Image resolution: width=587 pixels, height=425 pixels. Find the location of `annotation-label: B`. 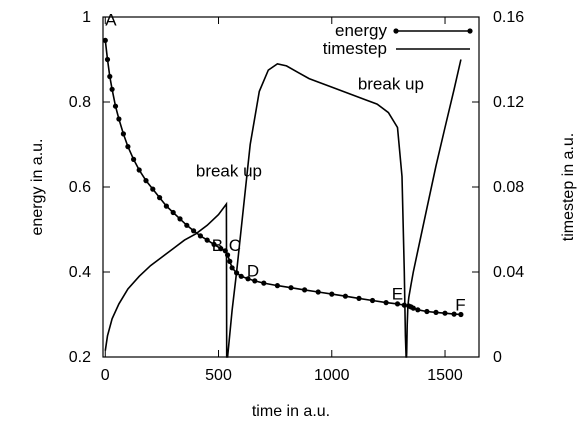

annotation-label: B is located at coordinates (217, 245).